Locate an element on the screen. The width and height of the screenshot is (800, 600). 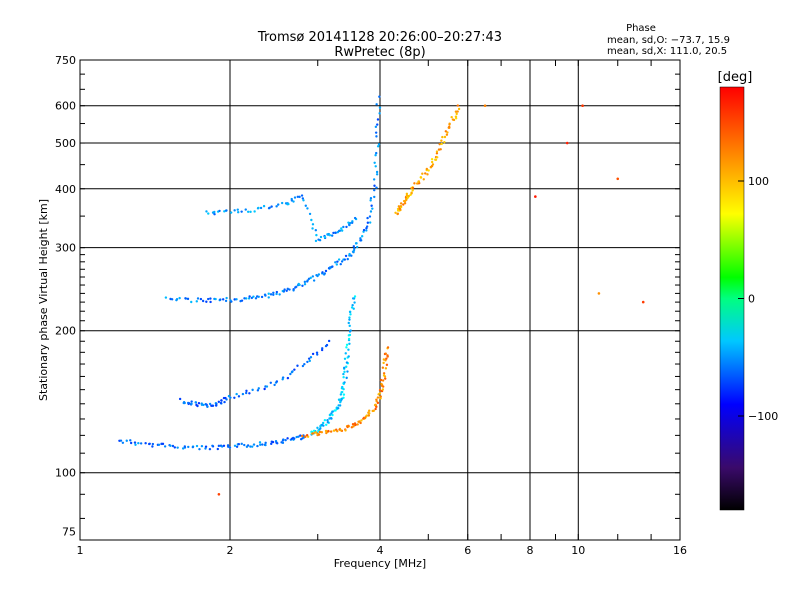
phase-summary-x: mean, sd,X: 111.0, 20.5 is located at coordinates (667, 51).